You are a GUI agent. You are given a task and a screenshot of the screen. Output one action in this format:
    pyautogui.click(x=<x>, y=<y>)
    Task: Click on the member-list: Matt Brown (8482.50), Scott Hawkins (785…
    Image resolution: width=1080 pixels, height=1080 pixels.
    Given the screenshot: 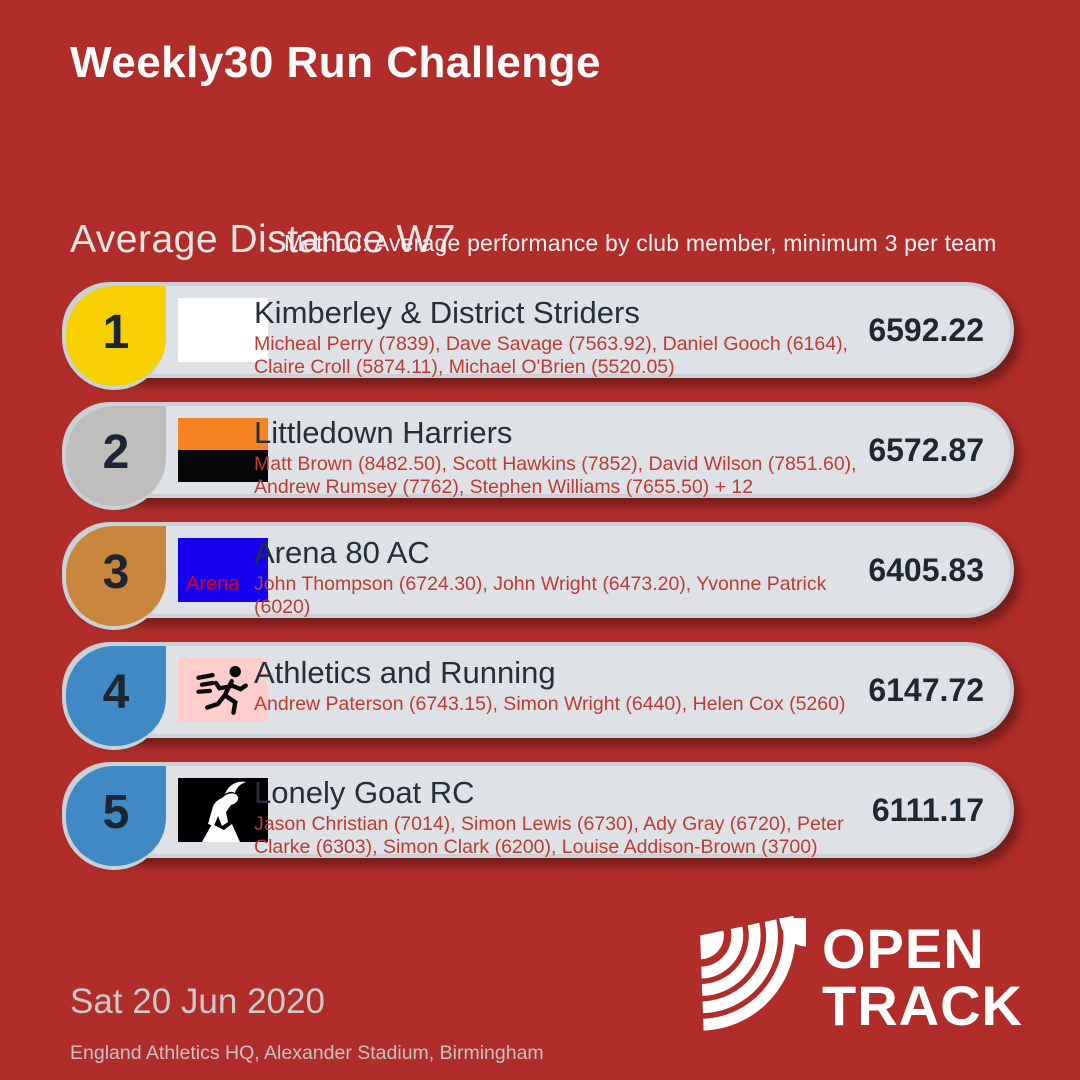 What is the action you would take?
    pyautogui.click(x=555, y=475)
    